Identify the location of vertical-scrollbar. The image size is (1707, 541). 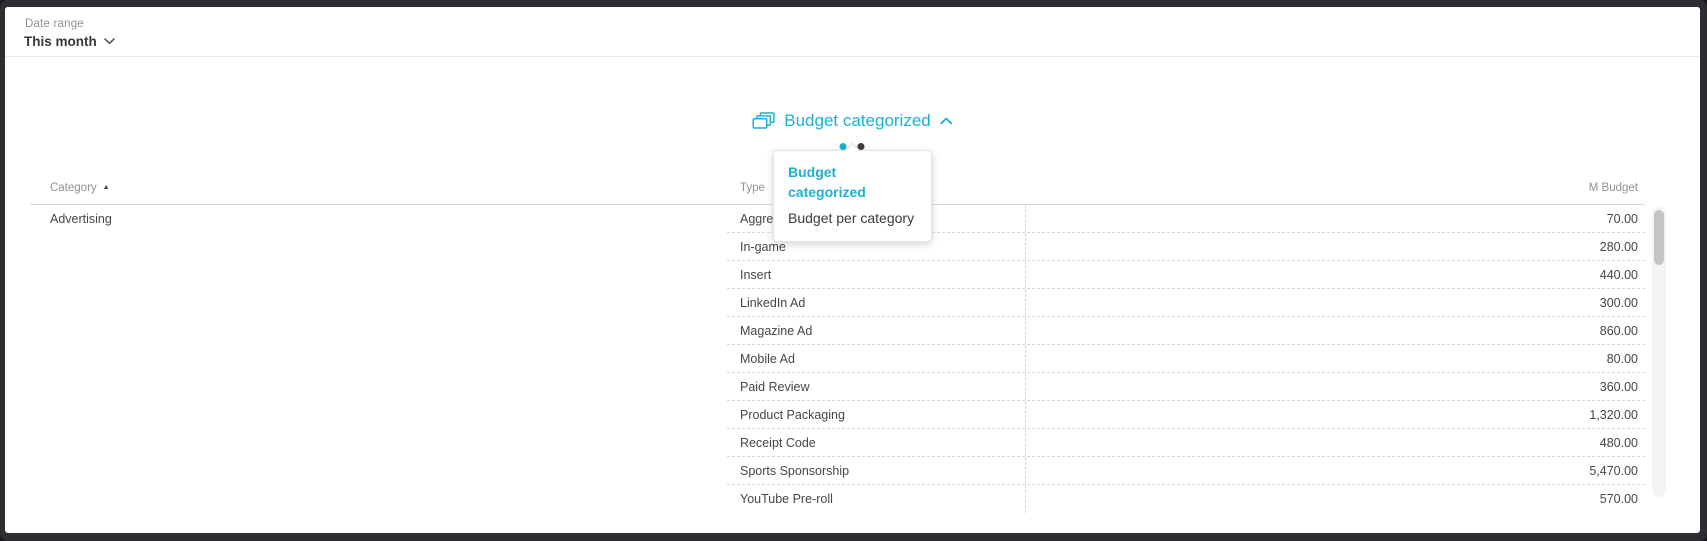
(1659, 352).